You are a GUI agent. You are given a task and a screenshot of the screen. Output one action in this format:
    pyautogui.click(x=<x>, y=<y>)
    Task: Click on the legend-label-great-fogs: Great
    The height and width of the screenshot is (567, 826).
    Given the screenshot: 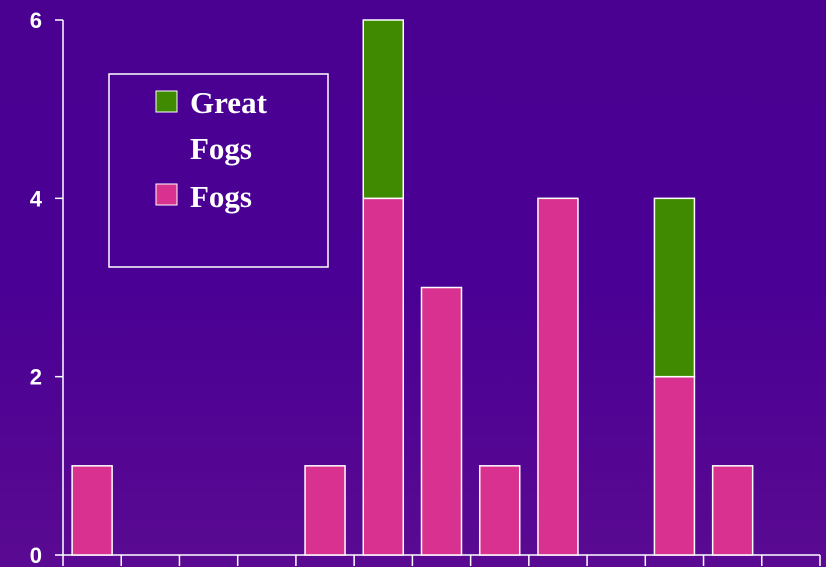 What is the action you would take?
    pyautogui.click(x=229, y=102)
    